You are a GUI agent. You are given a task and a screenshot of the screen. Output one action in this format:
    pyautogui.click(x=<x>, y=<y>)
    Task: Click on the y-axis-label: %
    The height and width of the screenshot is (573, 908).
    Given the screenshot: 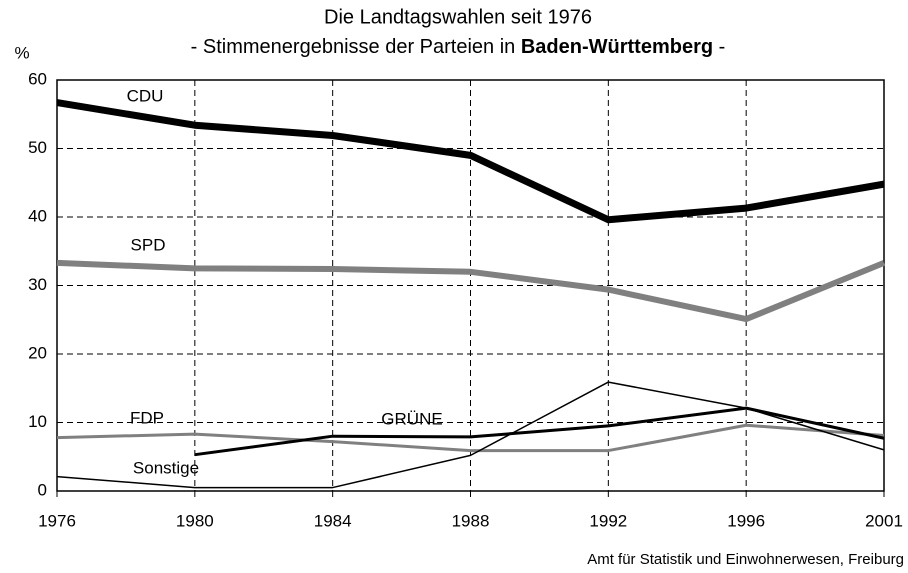 What is the action you would take?
    pyautogui.click(x=21, y=52)
    